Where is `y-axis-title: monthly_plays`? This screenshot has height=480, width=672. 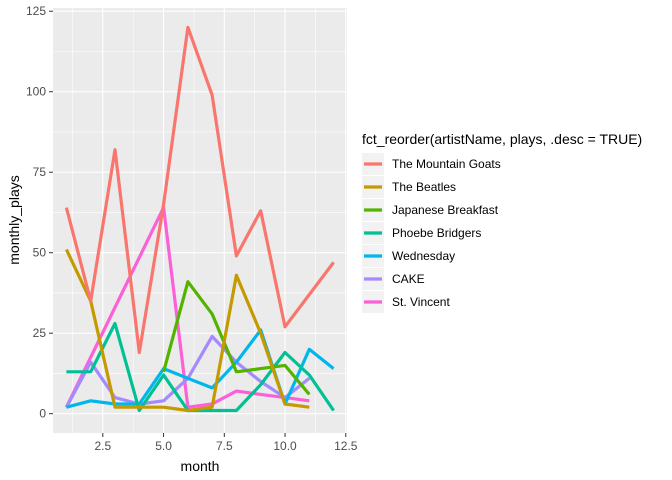 y-axis-title: monthly_plays is located at coordinates (14, 220).